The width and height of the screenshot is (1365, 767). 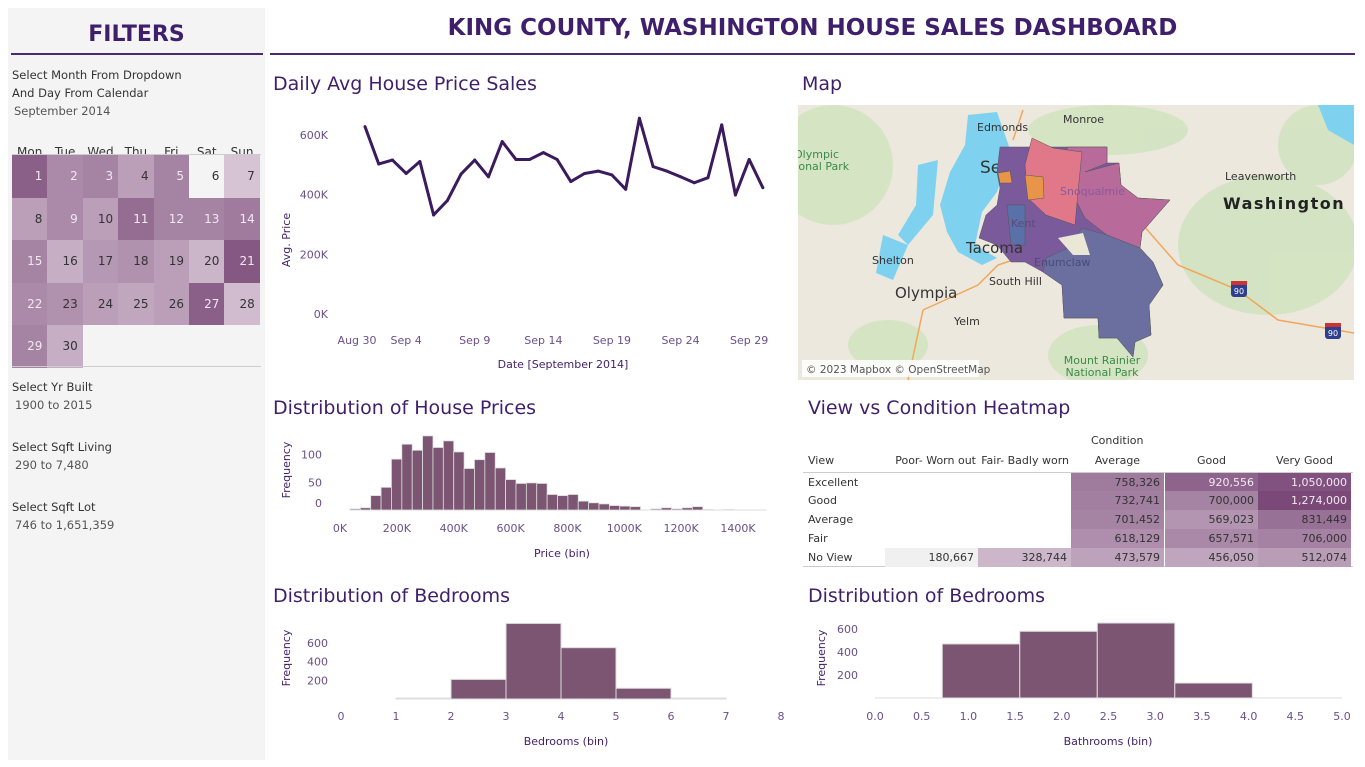 What do you see at coordinates (30, 304) in the screenshot?
I see `calendar-day: 22` at bounding box center [30, 304].